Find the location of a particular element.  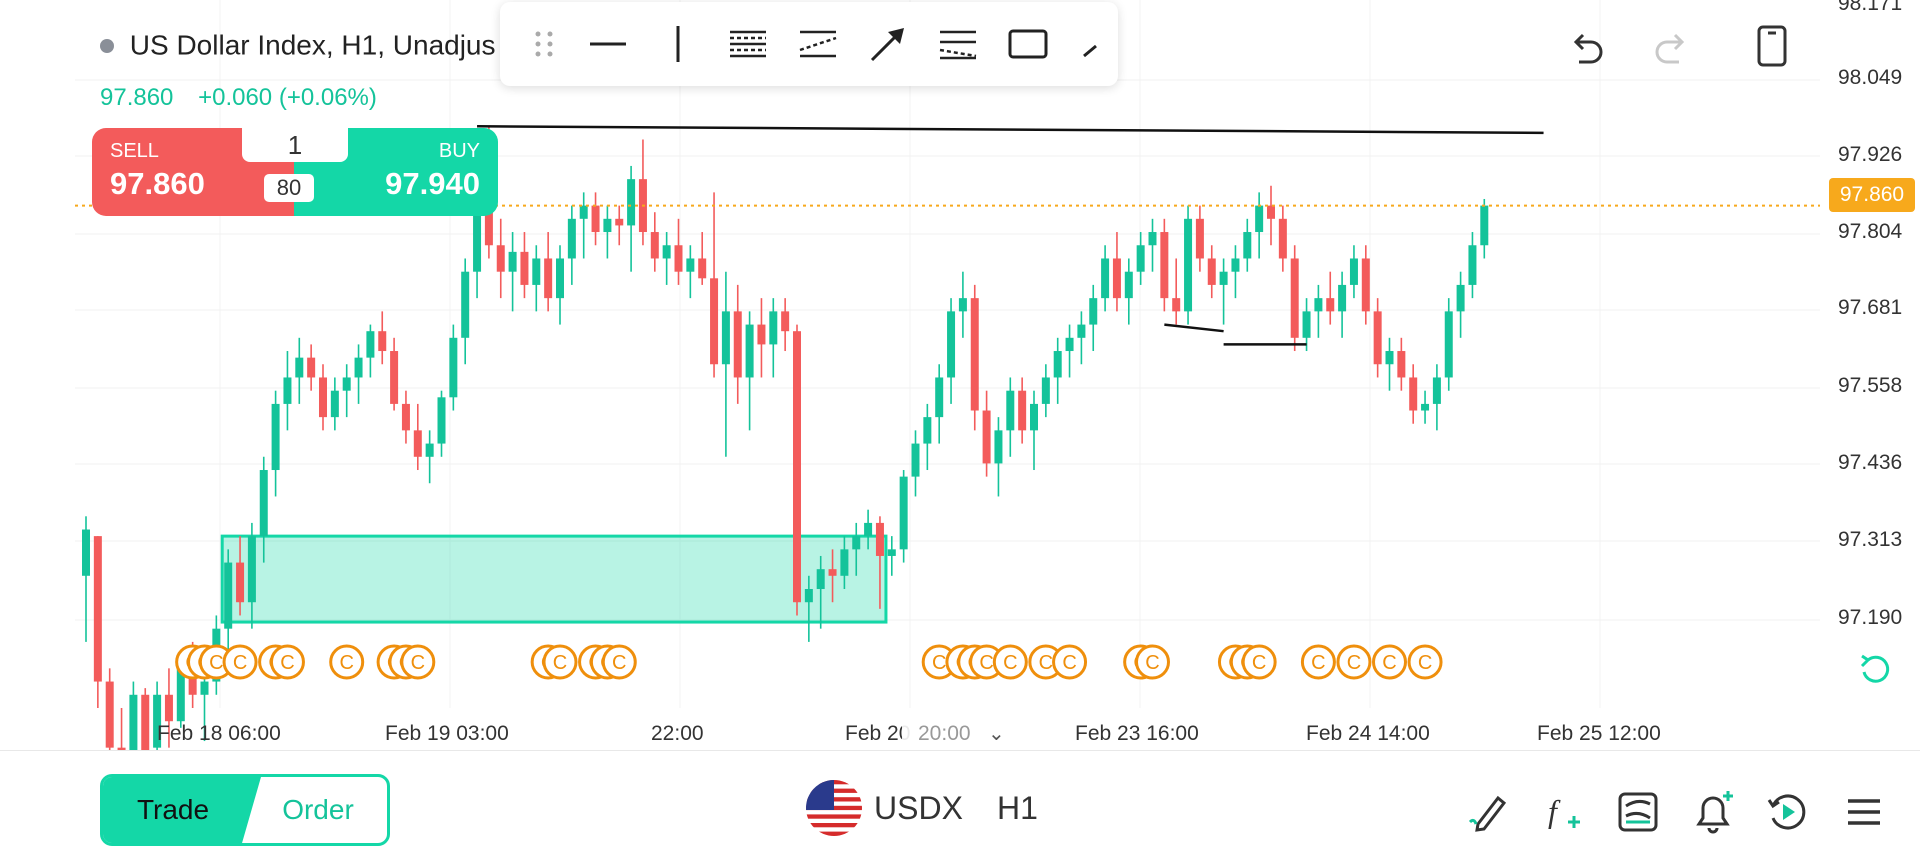

y-axis-tick: 97.558 is located at coordinates (1870, 385).